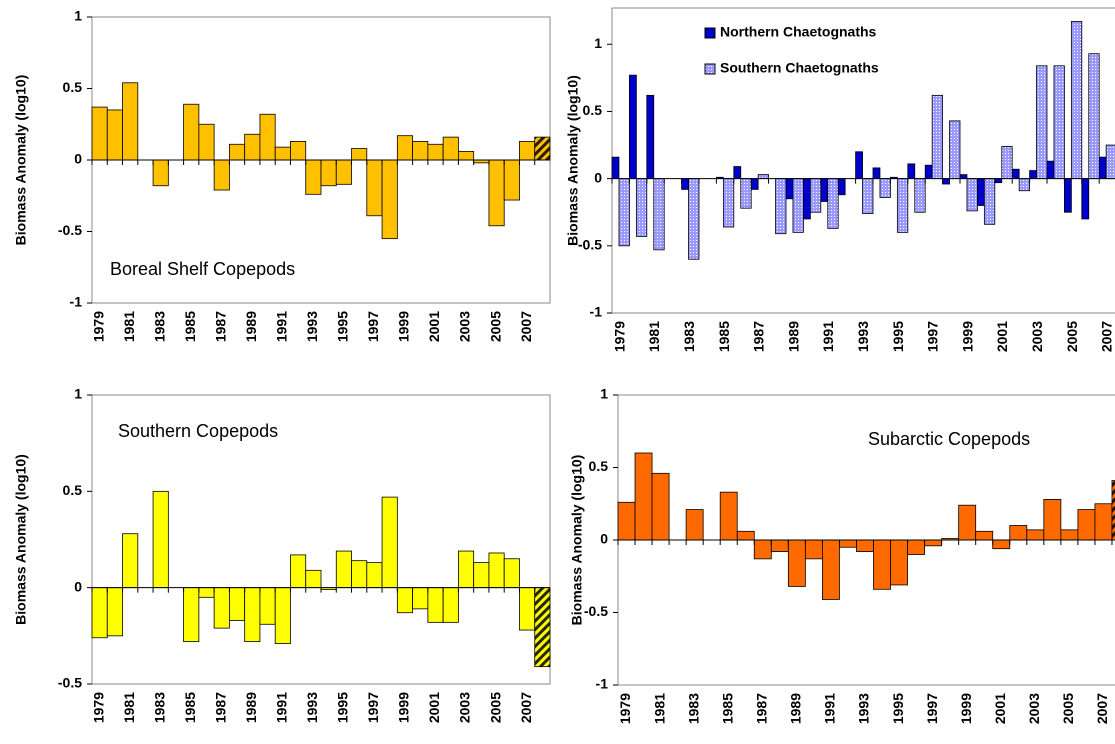  Describe the element at coordinates (759, 336) in the screenshot. I see `x-tick-label: 1987` at that location.